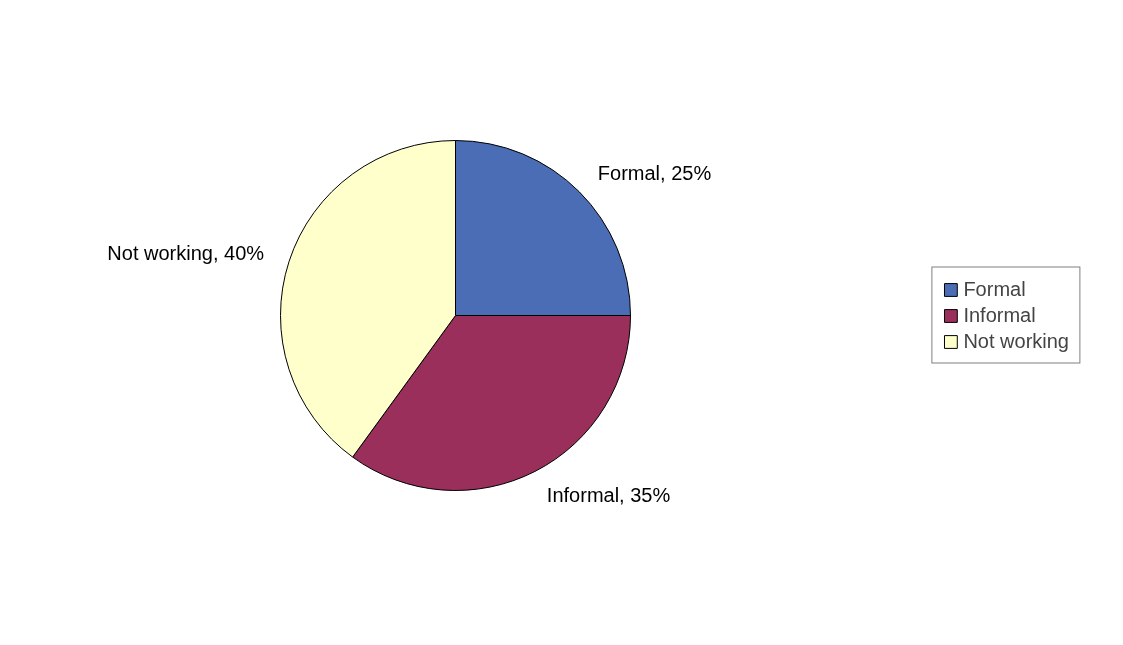  What do you see at coordinates (994, 289) in the screenshot?
I see `legend-label: Formal` at bounding box center [994, 289].